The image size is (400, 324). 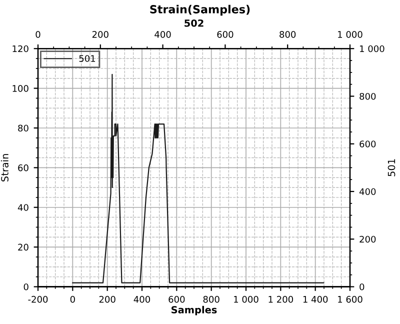 I want to click on y-axis-title: Strain, so click(x=4, y=168).